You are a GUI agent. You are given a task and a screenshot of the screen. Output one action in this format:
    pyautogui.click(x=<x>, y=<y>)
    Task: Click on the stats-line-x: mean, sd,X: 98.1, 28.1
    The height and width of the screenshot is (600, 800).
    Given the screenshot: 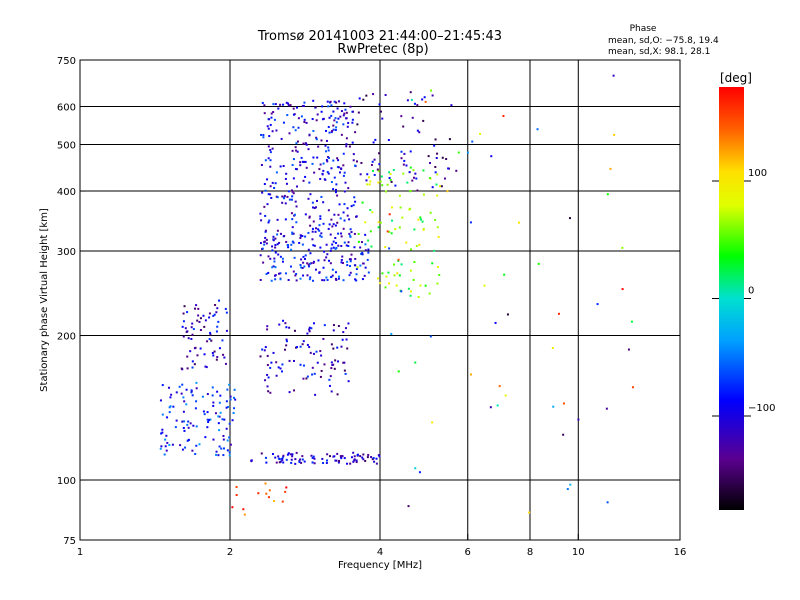 What is the action you would take?
    pyautogui.click(x=659, y=52)
    